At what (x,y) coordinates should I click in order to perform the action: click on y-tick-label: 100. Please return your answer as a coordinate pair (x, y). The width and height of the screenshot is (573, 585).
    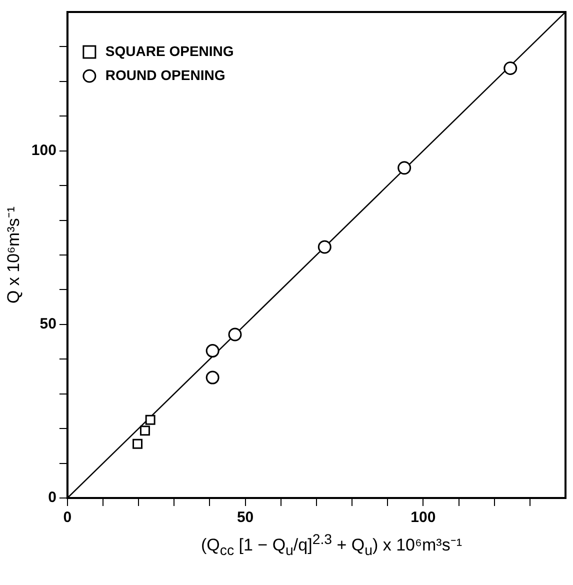
    Looking at the image, I should click on (43, 150).